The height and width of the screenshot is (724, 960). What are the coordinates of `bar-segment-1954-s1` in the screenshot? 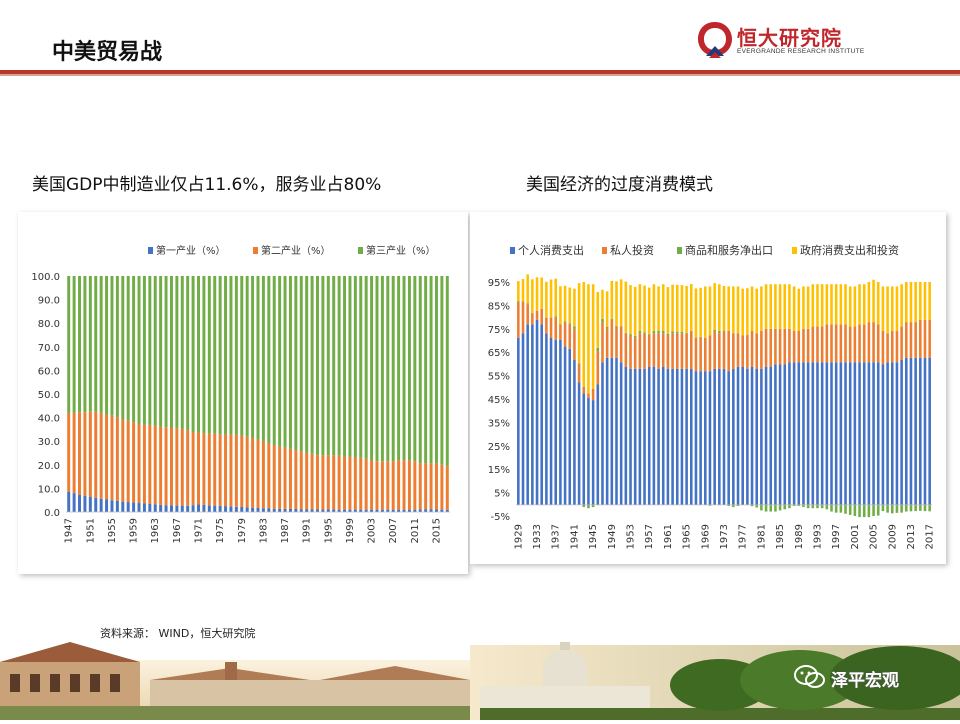 It's located at (106, 505).